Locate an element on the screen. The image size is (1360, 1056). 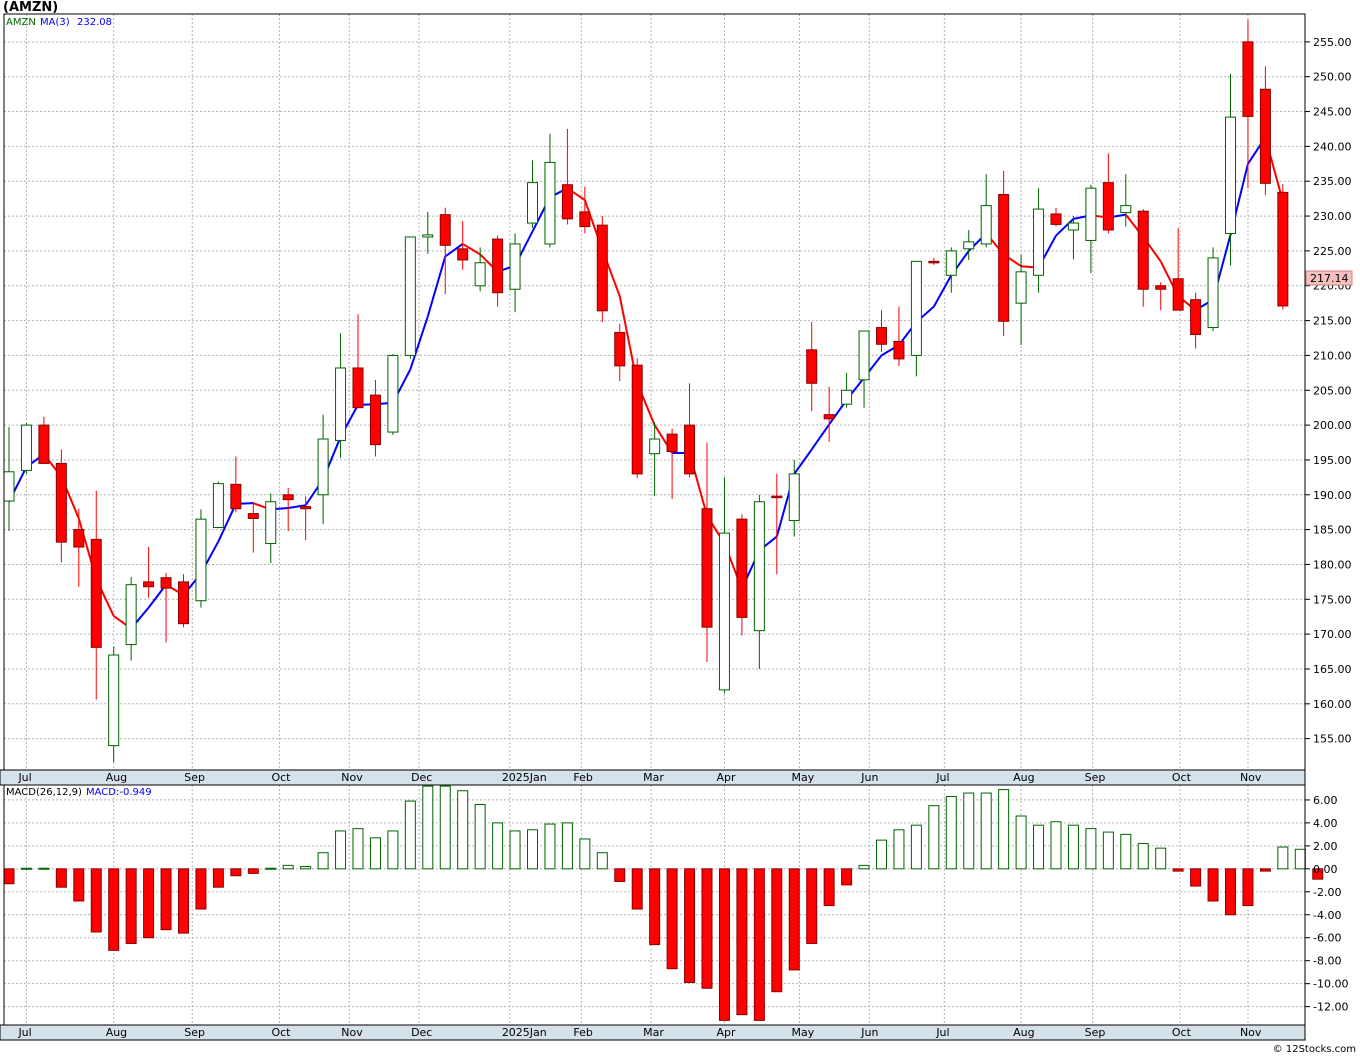
macd-x-tick-label: Dec is located at coordinates (421, 1032).